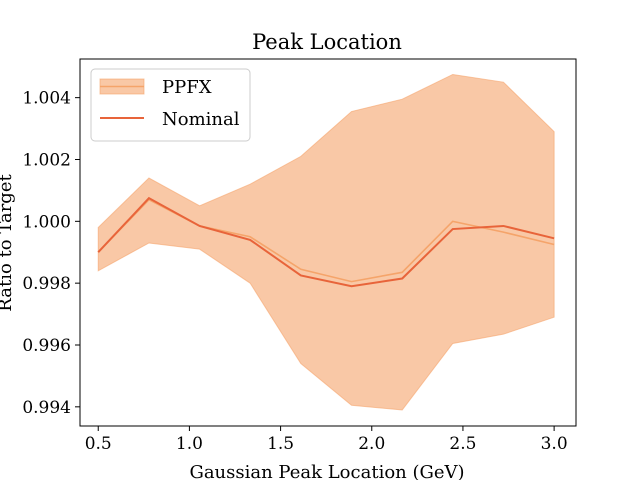  Describe the element at coordinates (46, 408) in the screenshot. I see `y-tick-label: 0.994` at that location.